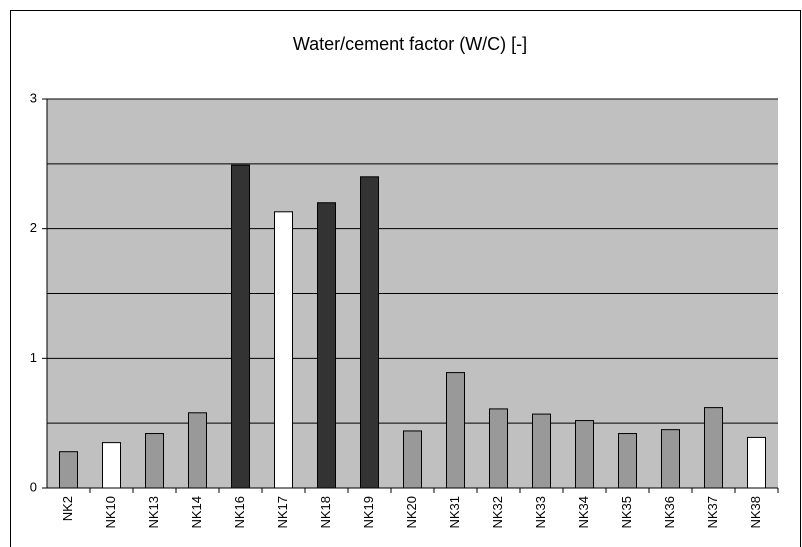  Describe the element at coordinates (153, 512) in the screenshot. I see `x-tick-label: NK13` at that location.